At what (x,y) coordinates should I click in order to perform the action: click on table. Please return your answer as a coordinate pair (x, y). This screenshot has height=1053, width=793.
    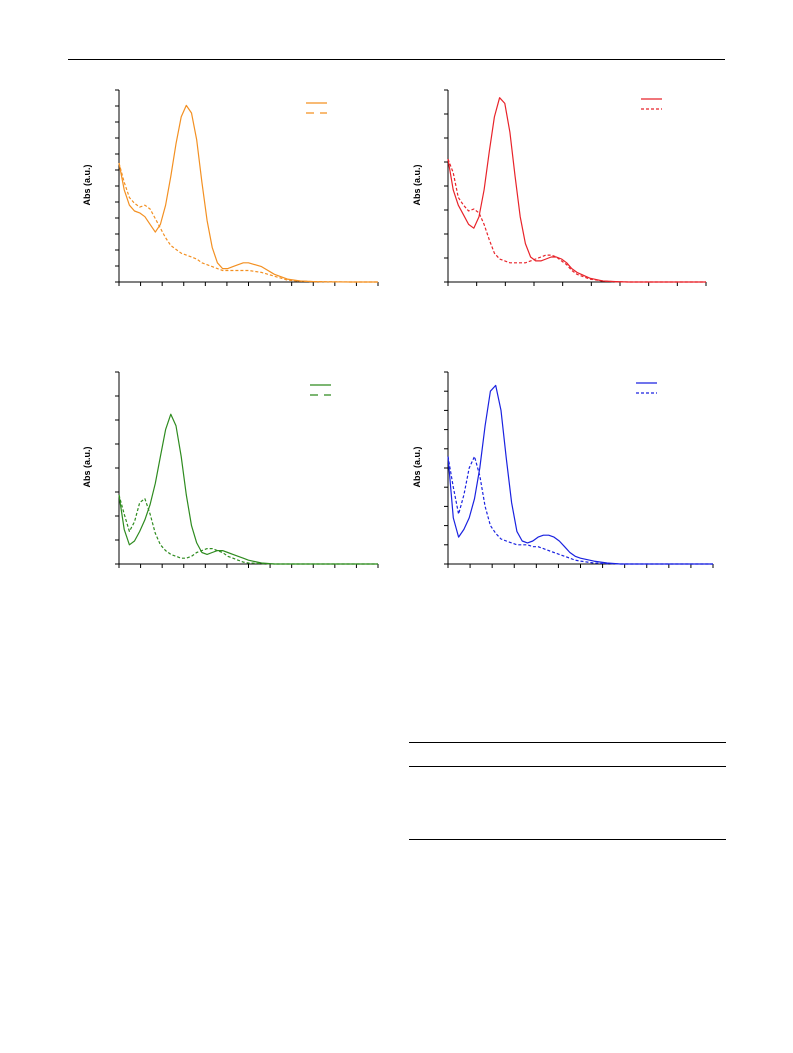
    Looking at the image, I should click on (567, 792).